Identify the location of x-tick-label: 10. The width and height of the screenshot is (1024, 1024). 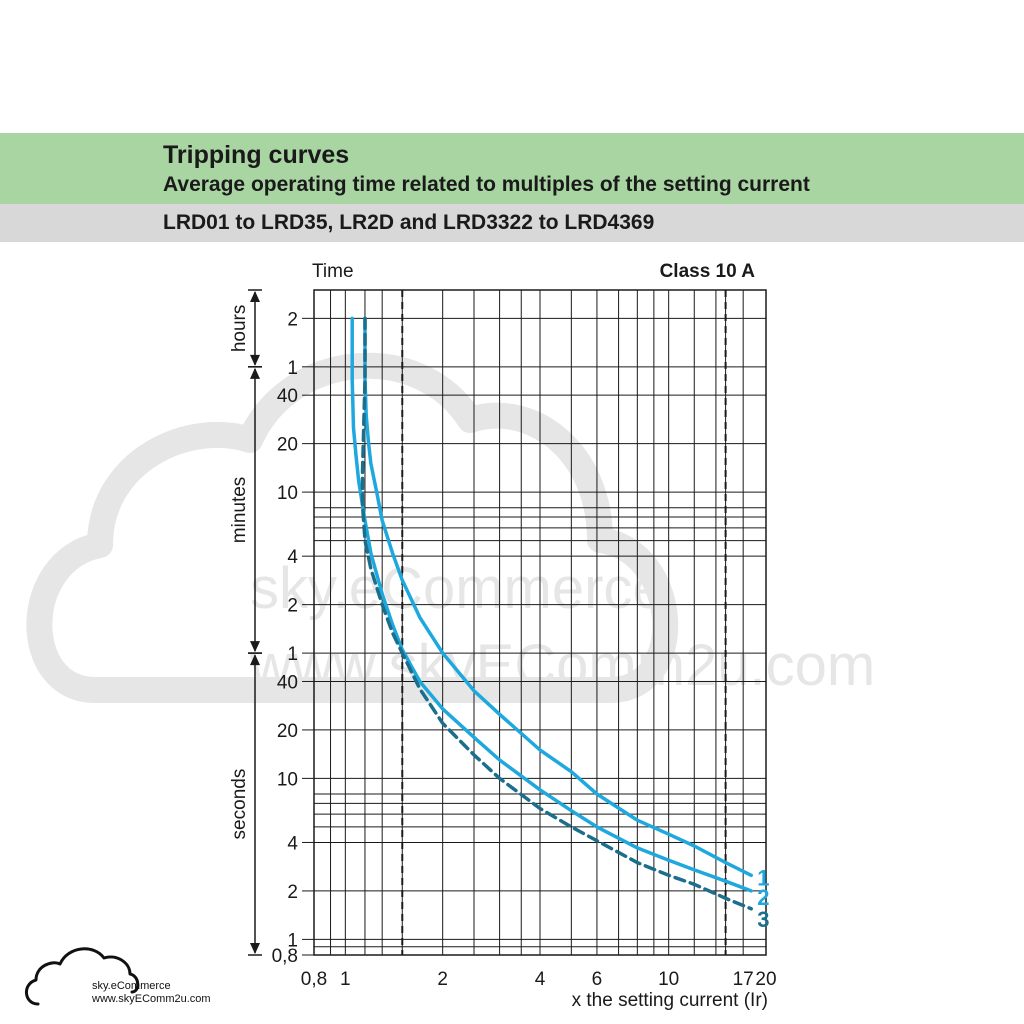
(668, 979).